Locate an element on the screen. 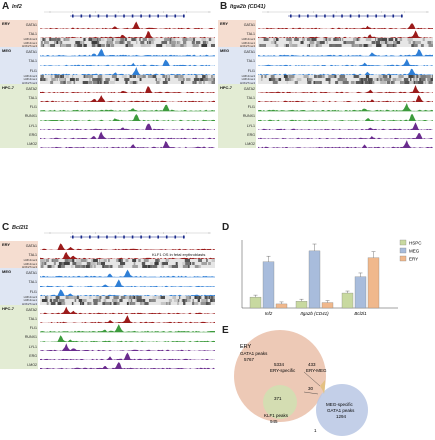  venn-ery-peaks-count: 5767 is located at coordinates (249, 359).